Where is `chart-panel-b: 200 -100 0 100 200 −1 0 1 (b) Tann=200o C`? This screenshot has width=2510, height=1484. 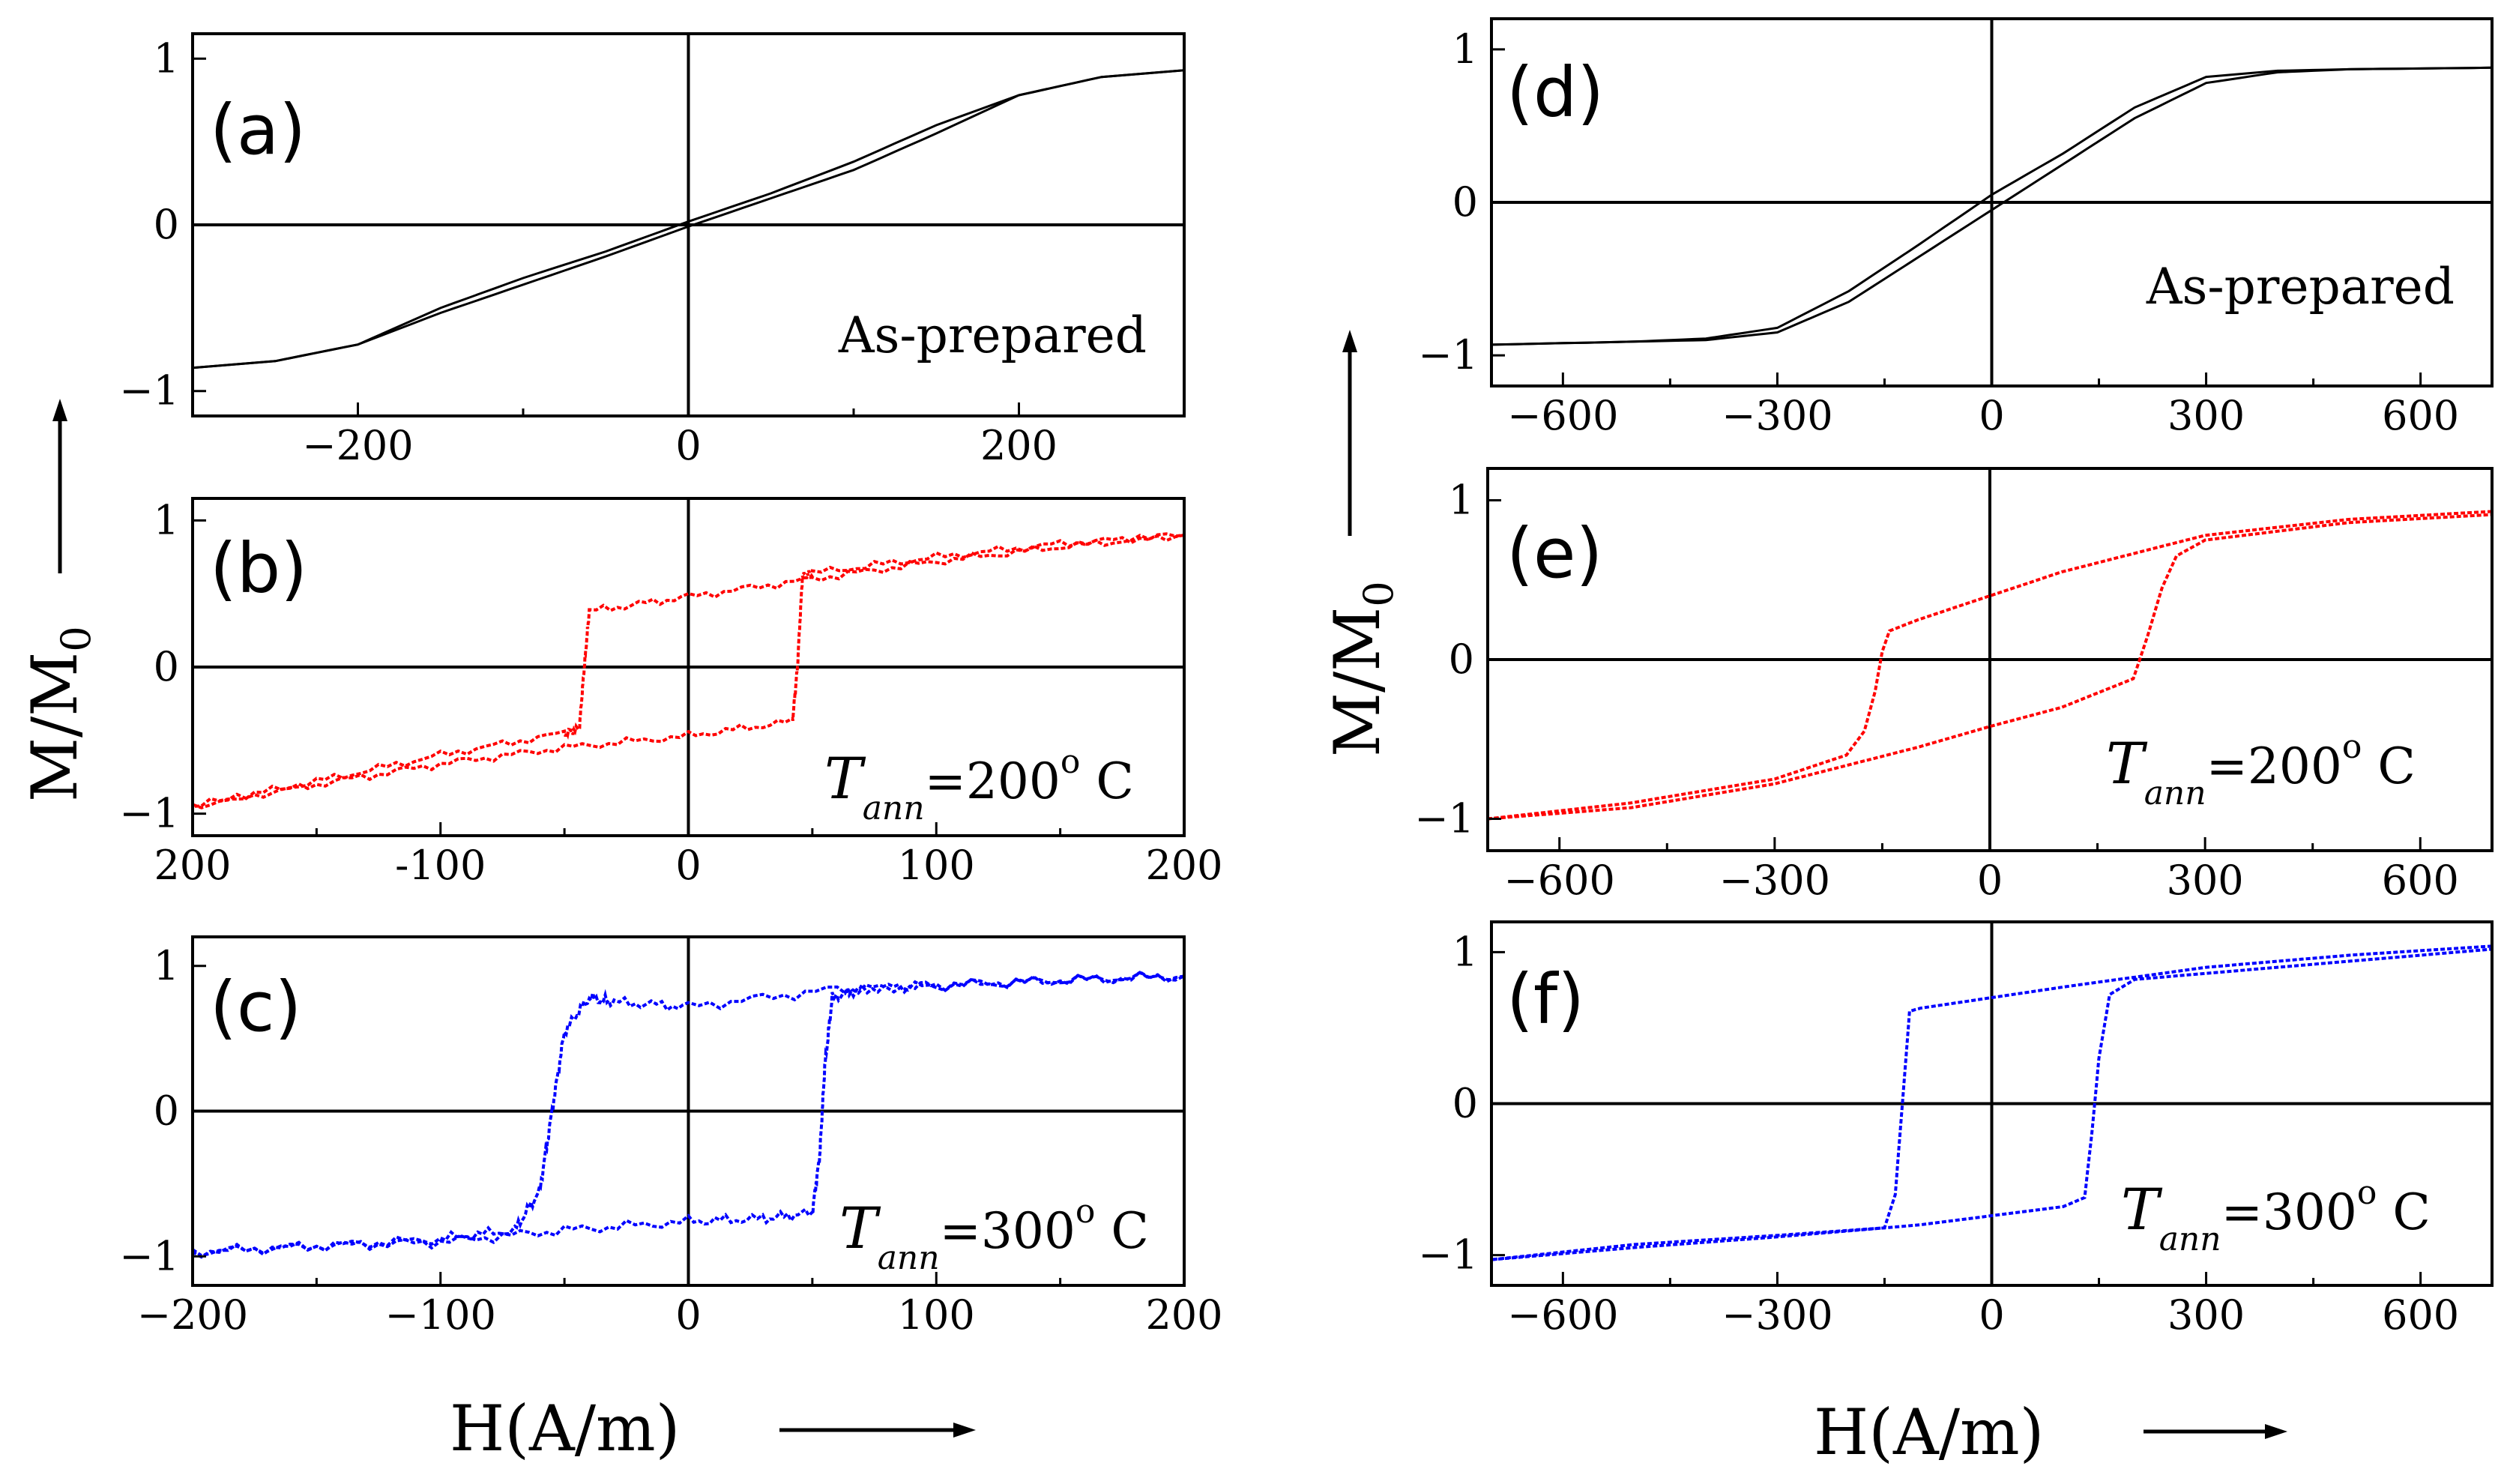
chart-panel-b: 200 -100 0 100 200 −1 0 1 (b) Tann=200o C is located at coordinates (670, 692).